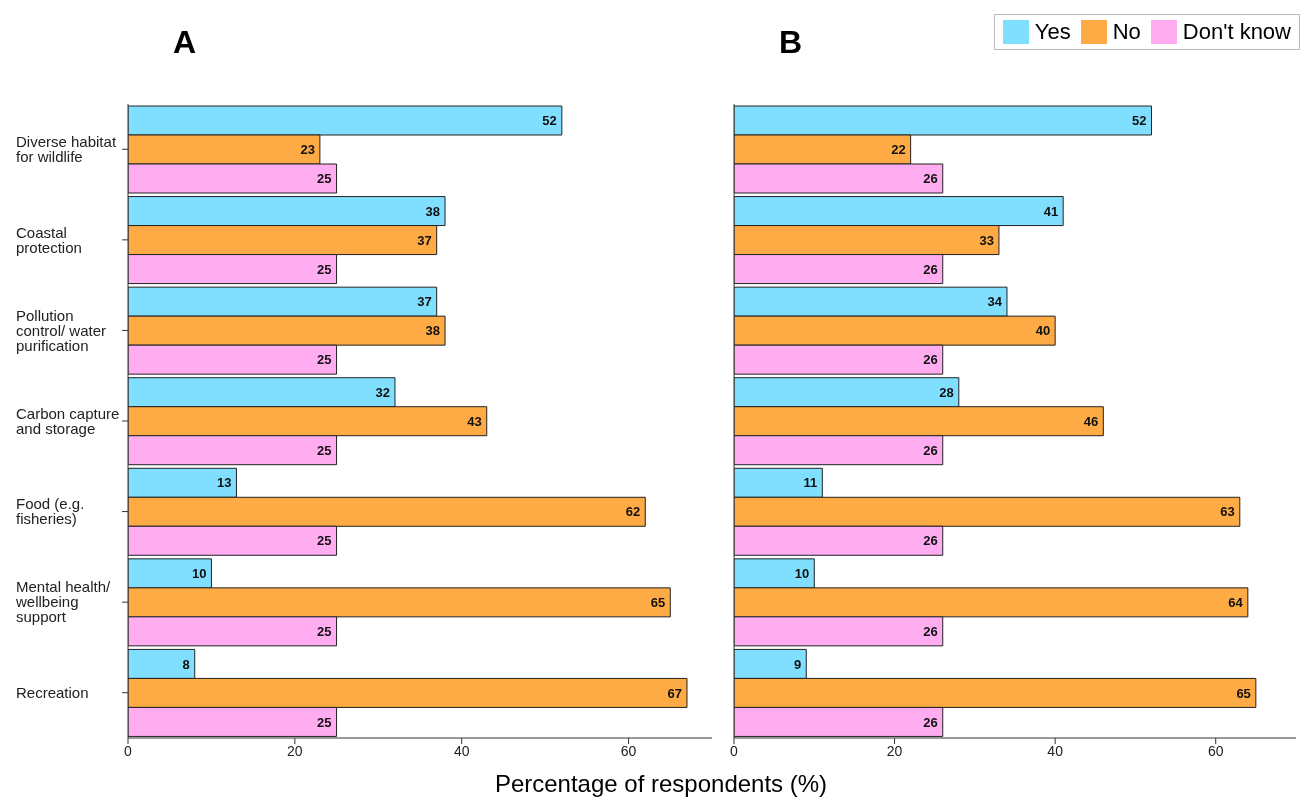  I want to click on legend-label: No, so click(1126, 32).